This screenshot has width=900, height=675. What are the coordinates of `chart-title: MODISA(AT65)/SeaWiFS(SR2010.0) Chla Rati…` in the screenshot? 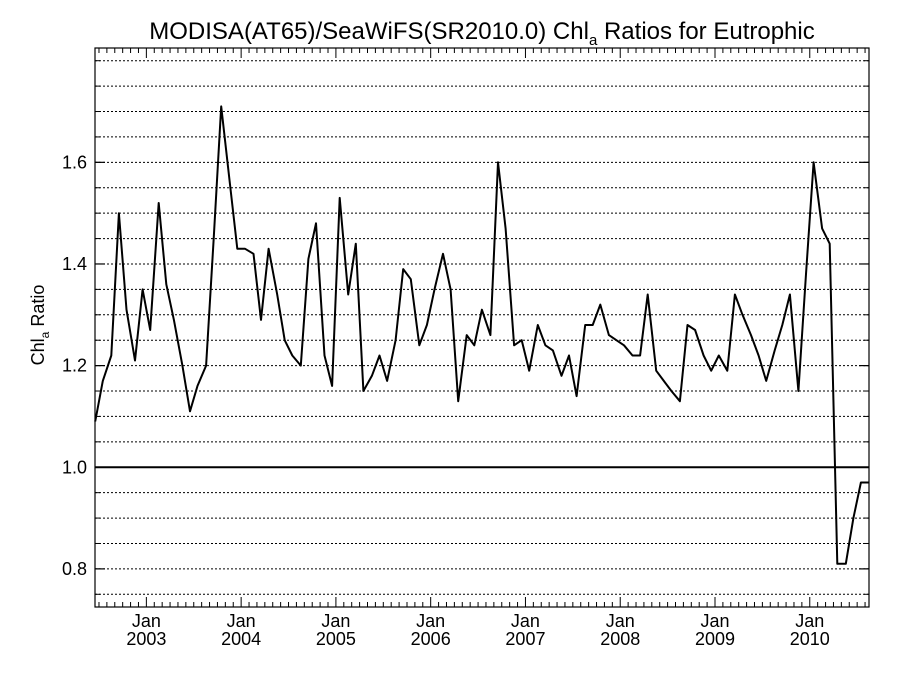 It's located at (481, 33).